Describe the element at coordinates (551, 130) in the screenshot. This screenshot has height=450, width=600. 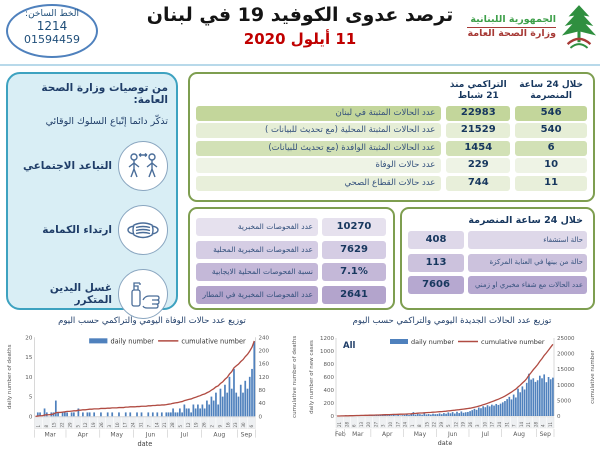
I see `row-24h-value: 540` at that location.